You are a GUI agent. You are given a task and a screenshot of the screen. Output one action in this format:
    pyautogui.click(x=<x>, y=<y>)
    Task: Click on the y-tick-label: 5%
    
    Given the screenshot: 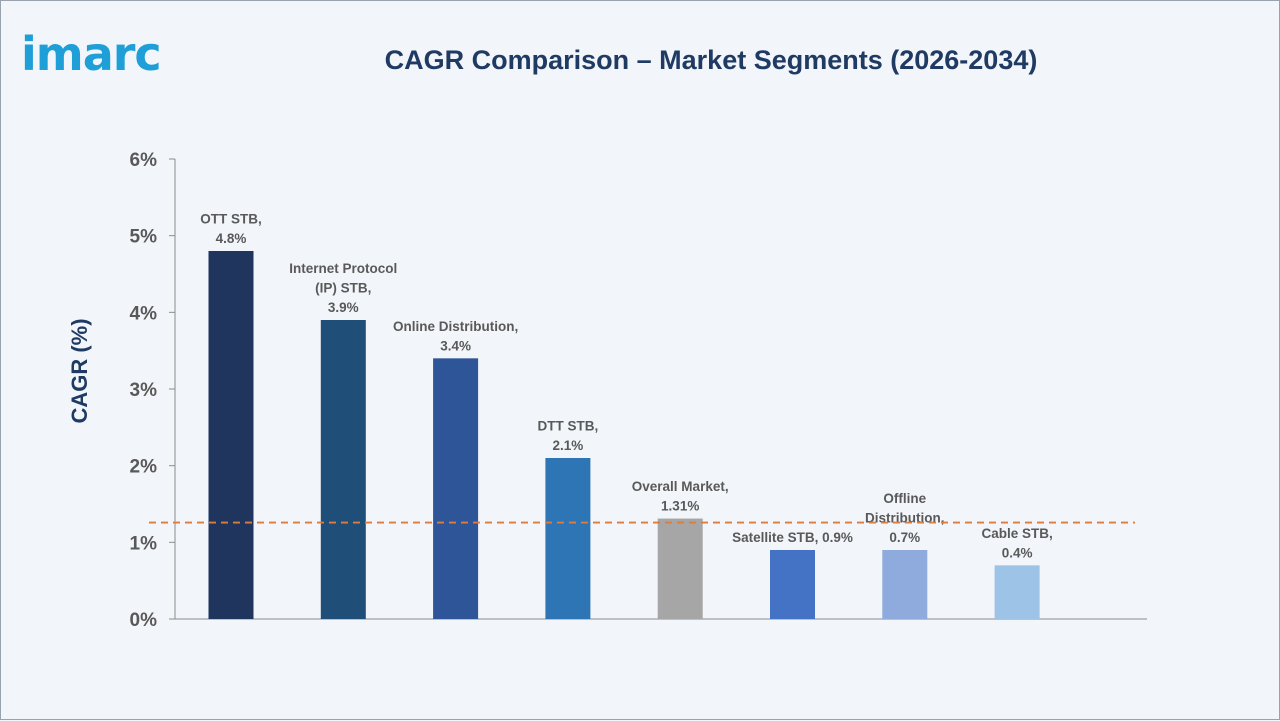 What is the action you would take?
    pyautogui.click(x=144, y=237)
    